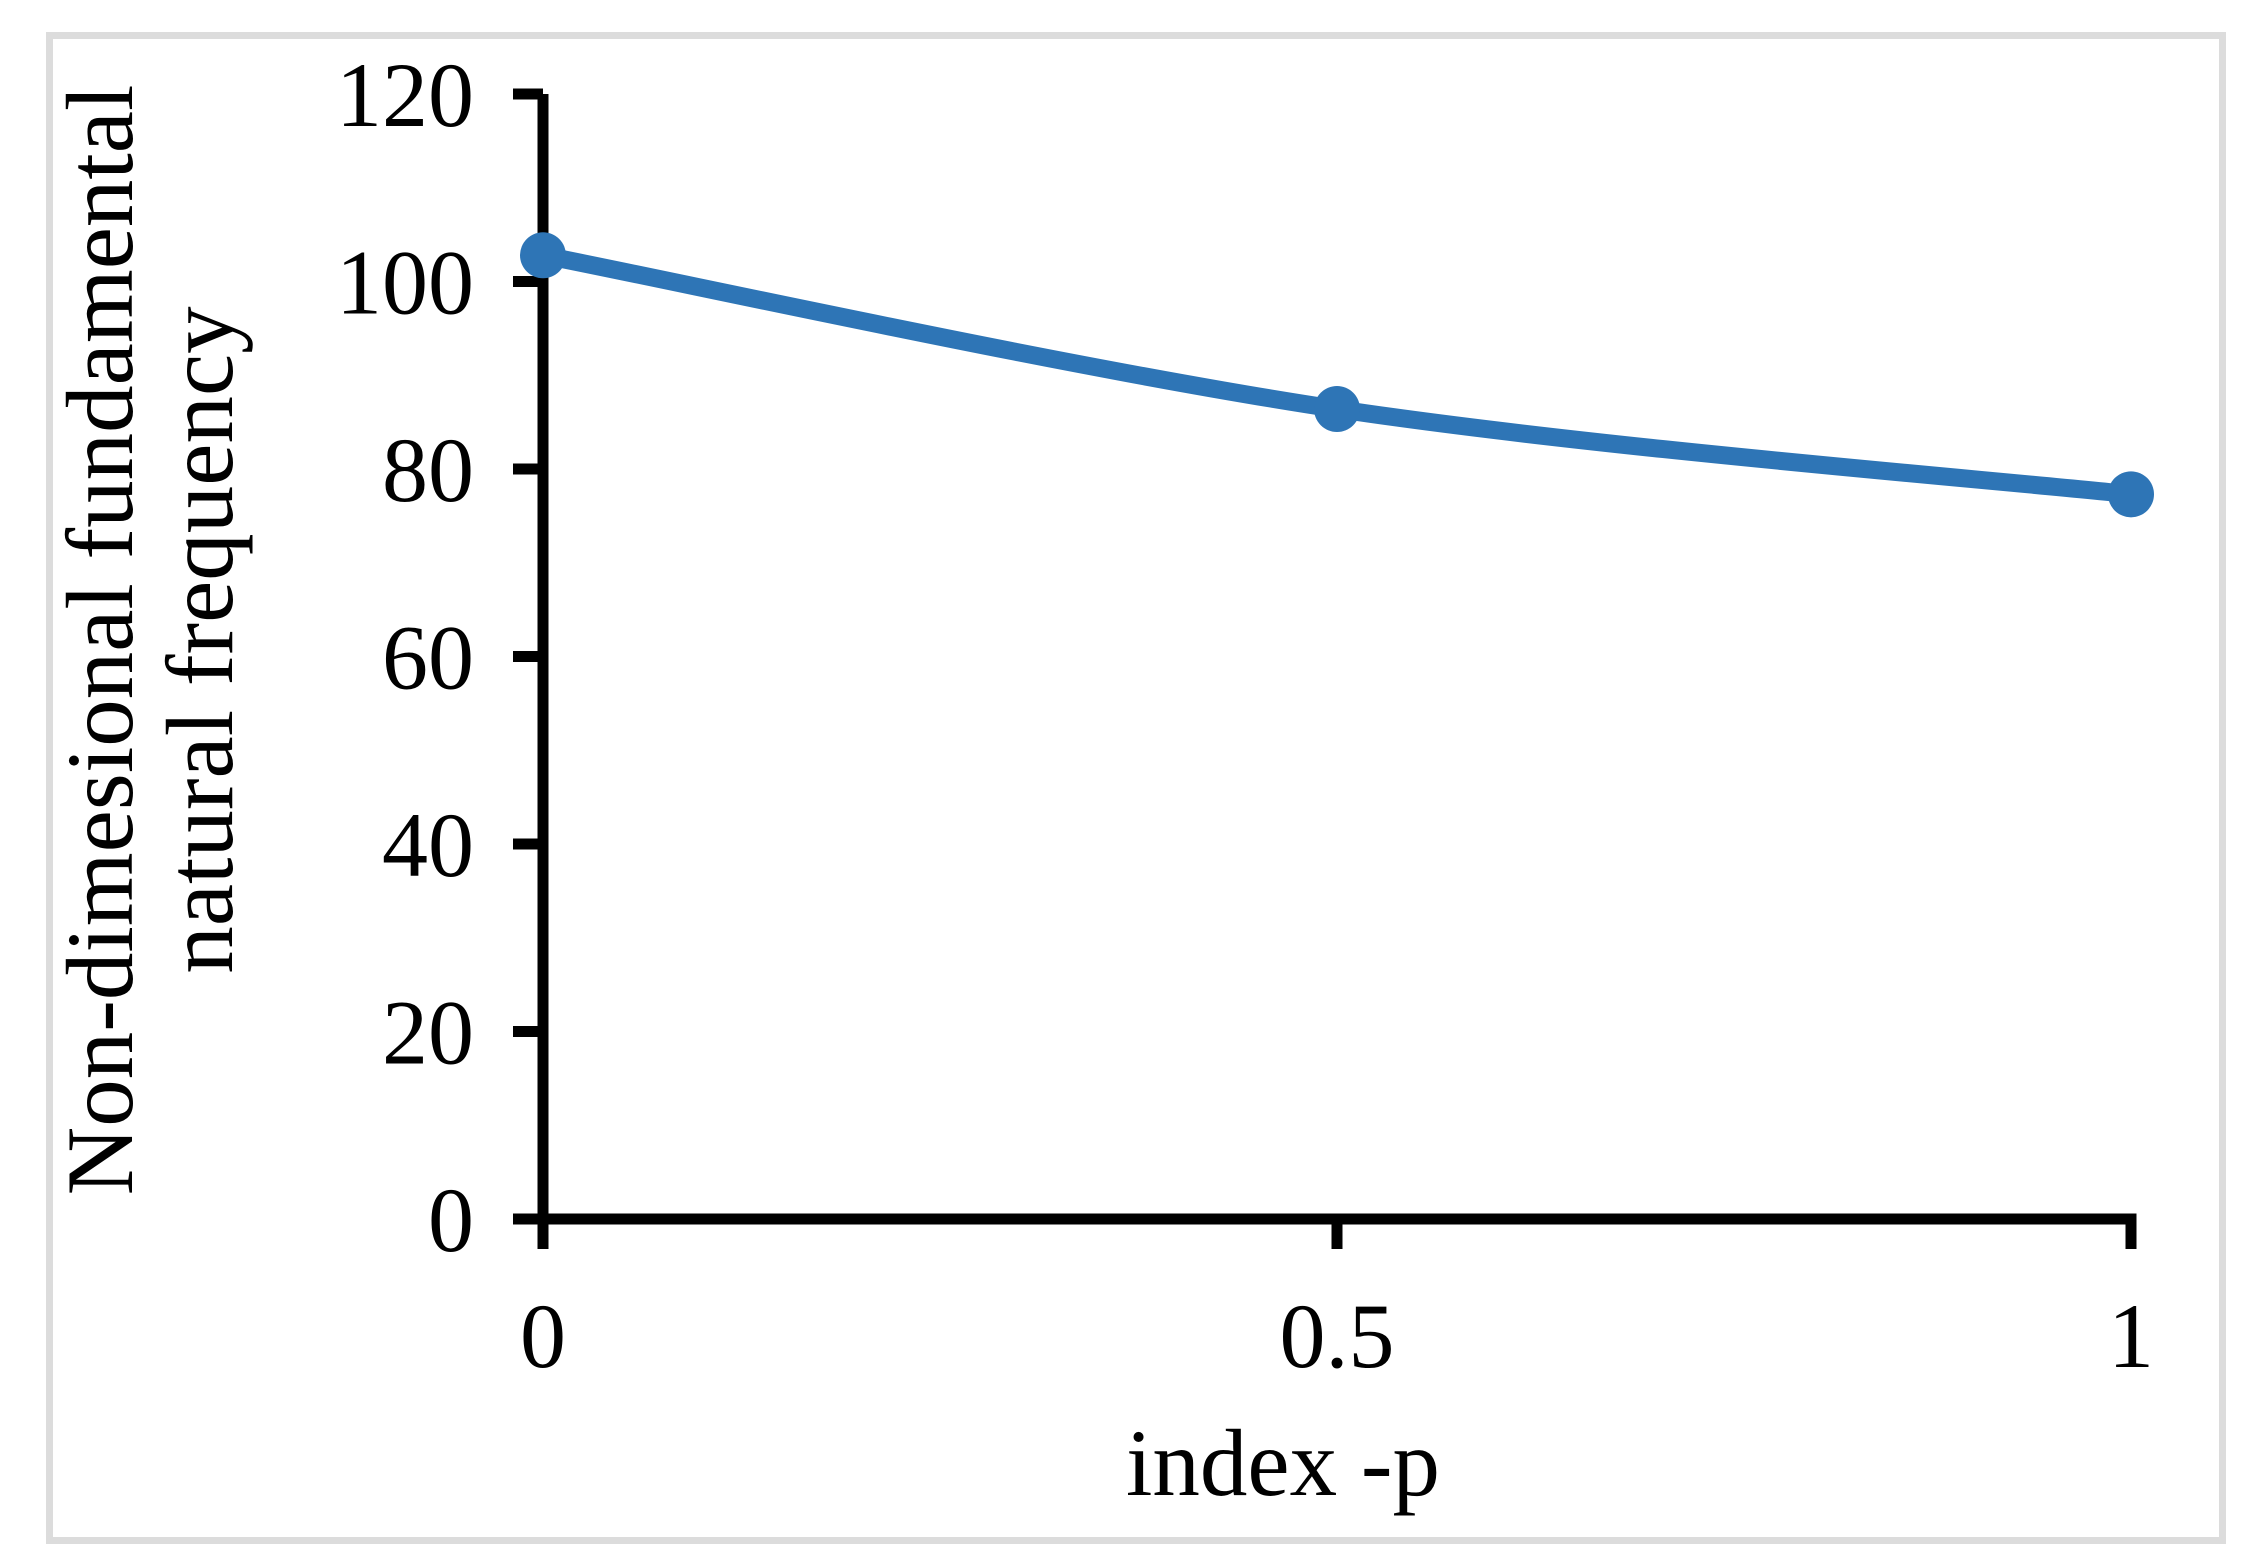 This screenshot has width=2259, height=1564. I want to click on x-tick-label: 0, so click(543, 1336).